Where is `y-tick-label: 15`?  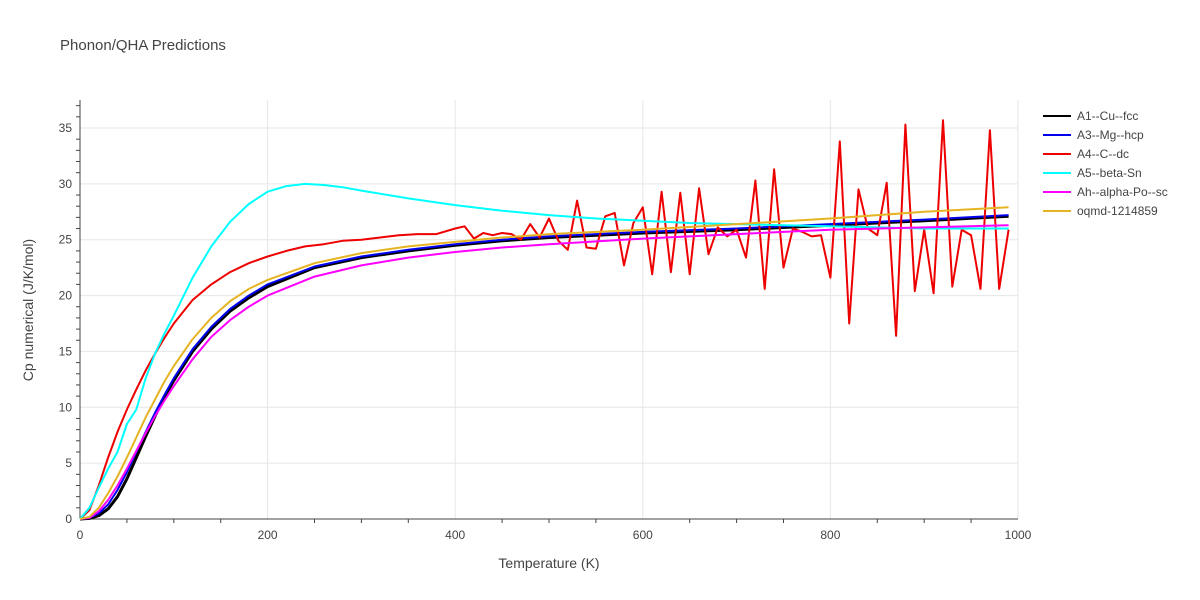 y-tick-label: 15 is located at coordinates (66, 351).